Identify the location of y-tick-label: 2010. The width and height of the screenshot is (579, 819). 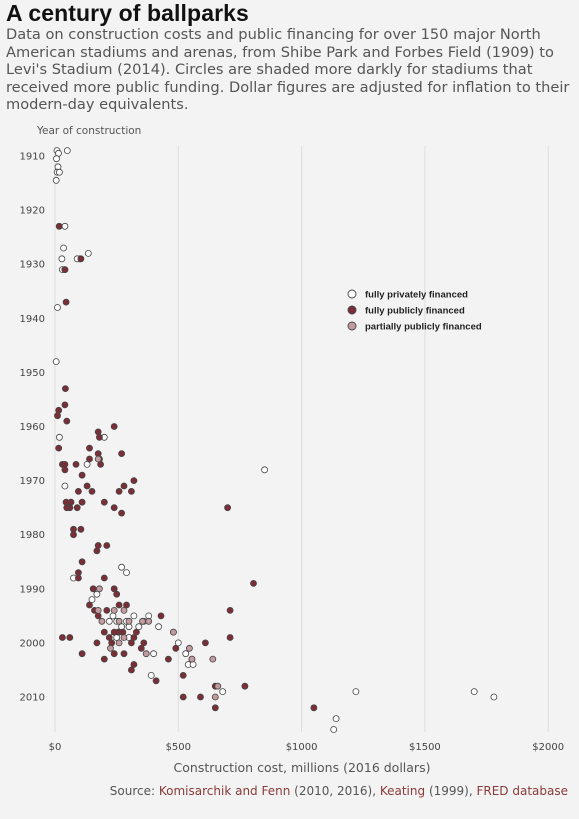
(32, 698).